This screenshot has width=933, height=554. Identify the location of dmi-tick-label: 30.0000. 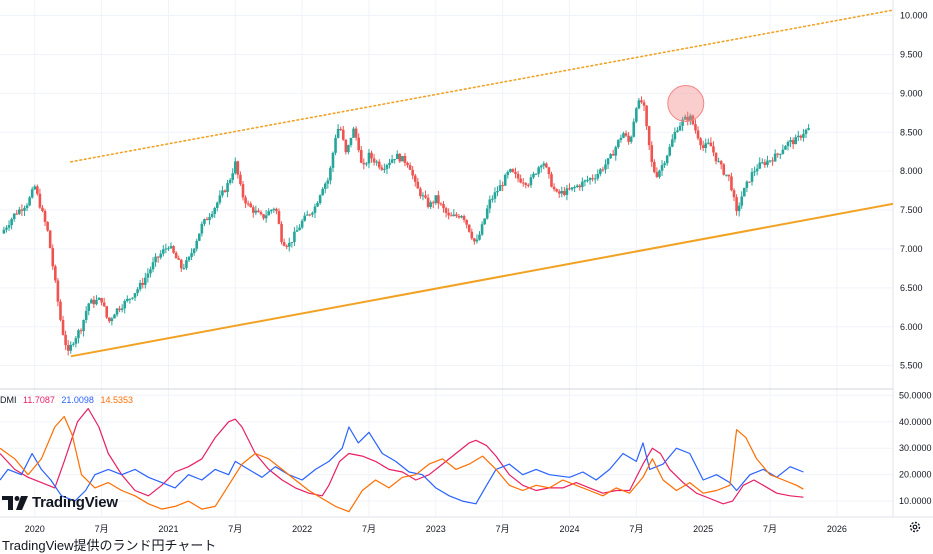
(915, 448).